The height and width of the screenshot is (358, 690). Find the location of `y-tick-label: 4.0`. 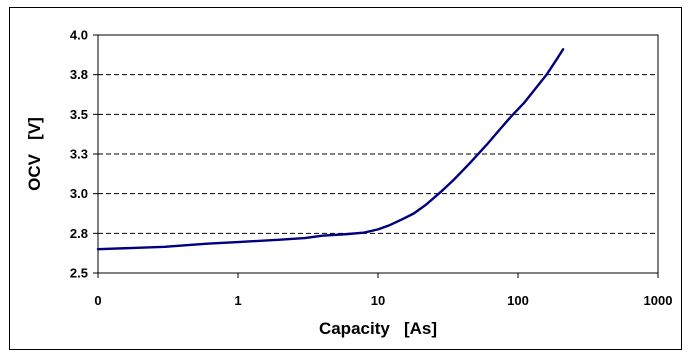

y-tick-label: 4.0 is located at coordinates (79, 35).